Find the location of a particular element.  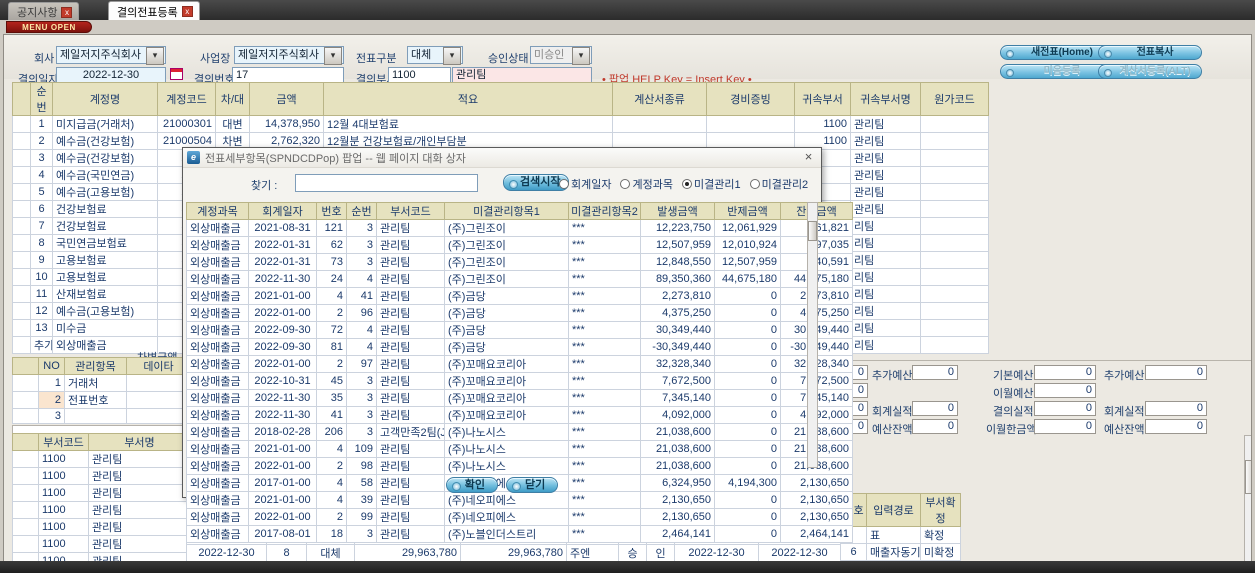

cell-debit-amount: 29,963,780 is located at coordinates (407, 553).